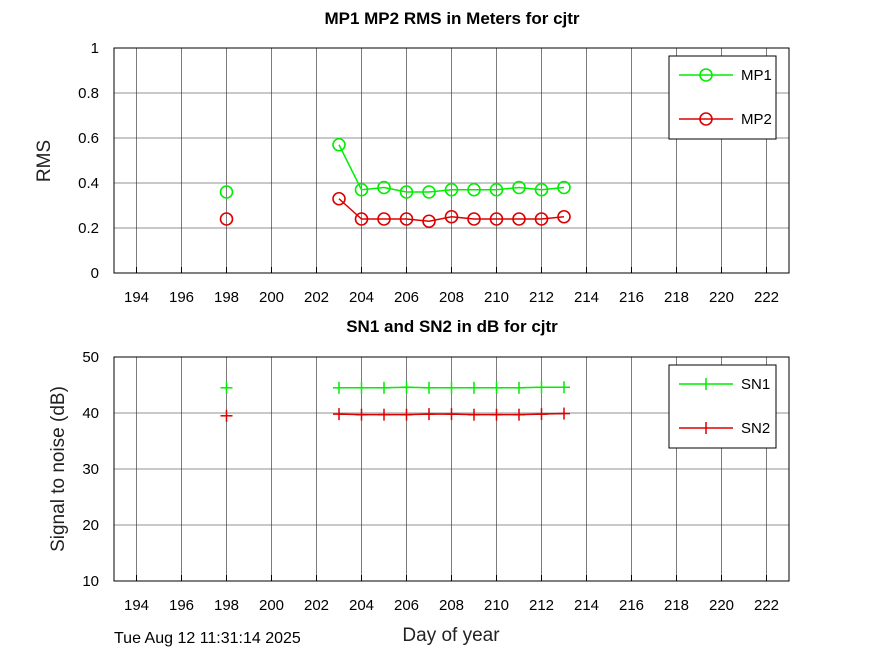 The image size is (871, 654). I want to click on x-tick-label: 214, so click(586, 297).